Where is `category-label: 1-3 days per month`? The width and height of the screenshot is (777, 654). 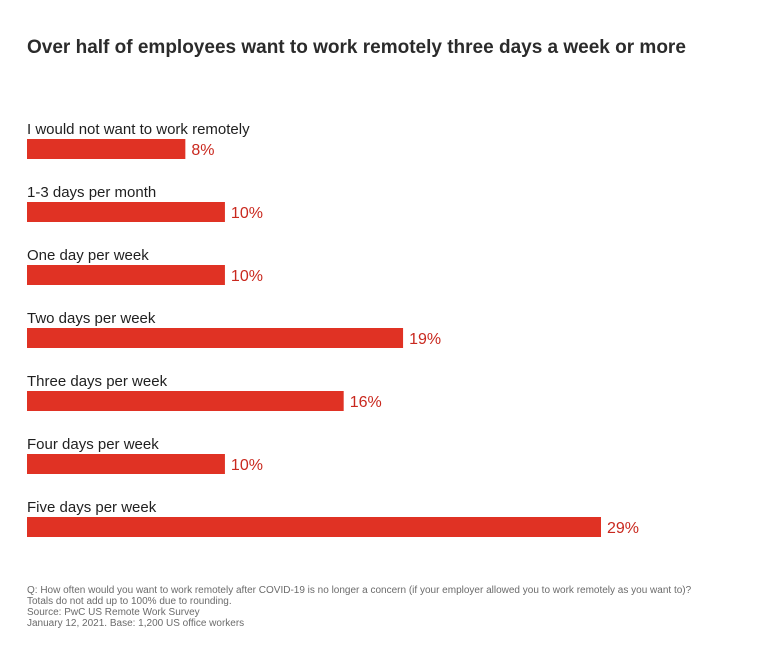
category-label: 1-3 days per month is located at coordinates (91, 192).